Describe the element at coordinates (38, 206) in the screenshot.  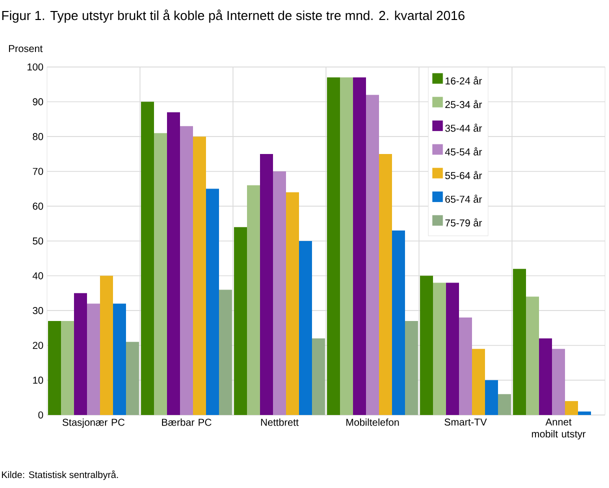
I see `y-tick-label: 60` at that location.